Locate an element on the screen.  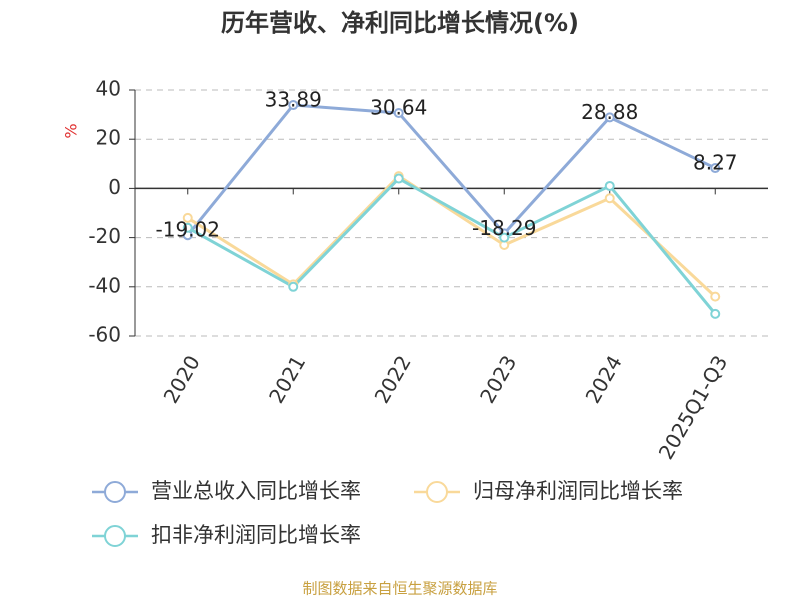
data-label: -19.02 is located at coordinates (188, 230).